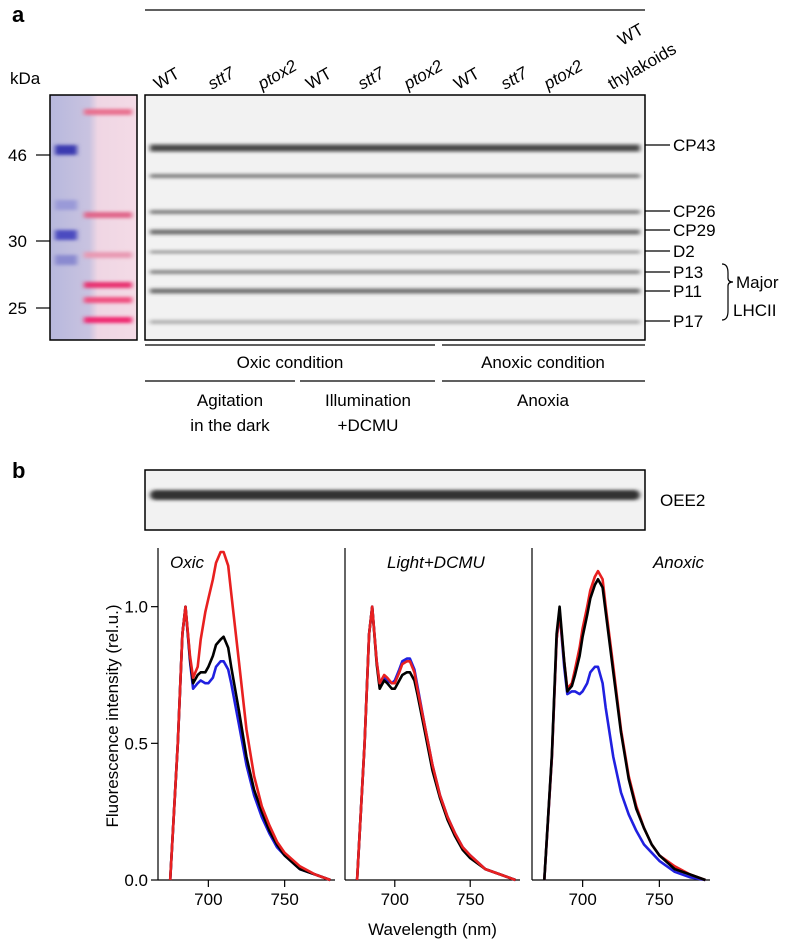 The height and width of the screenshot is (949, 788). I want to click on marker-label: 30, so click(17, 241).